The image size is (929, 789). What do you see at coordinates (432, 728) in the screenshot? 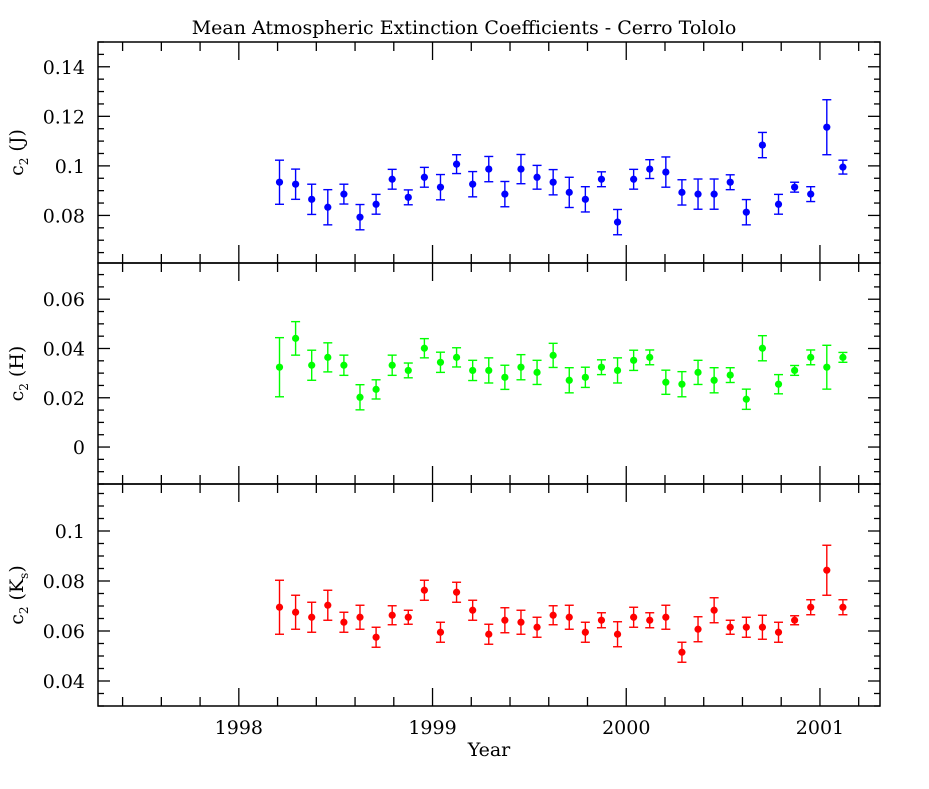
I see `x-tick-label: 1999` at bounding box center [432, 728].